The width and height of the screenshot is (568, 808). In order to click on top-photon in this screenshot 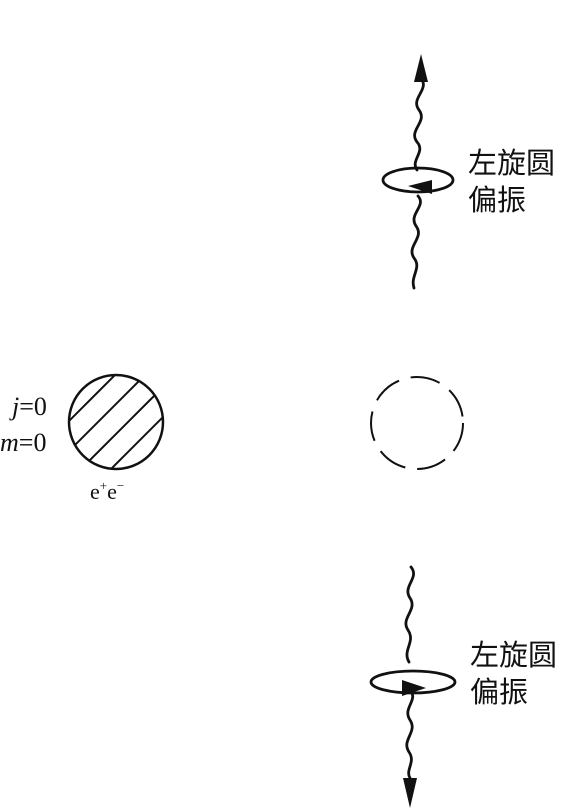, I will do `click(418, 172)`.